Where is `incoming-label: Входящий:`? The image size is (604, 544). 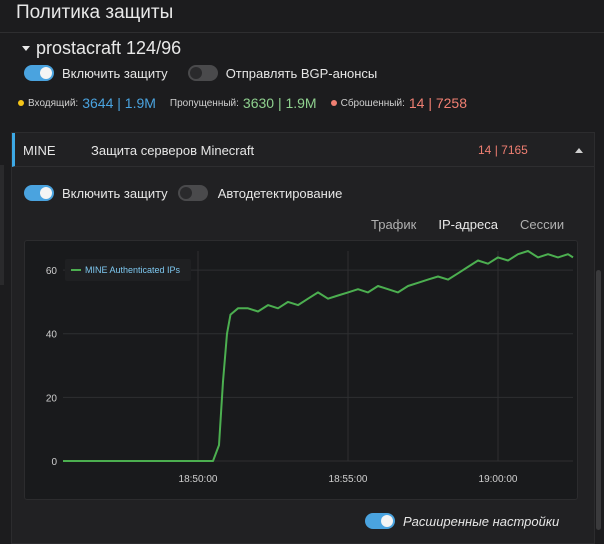 incoming-label: Входящий: is located at coordinates (53, 103).